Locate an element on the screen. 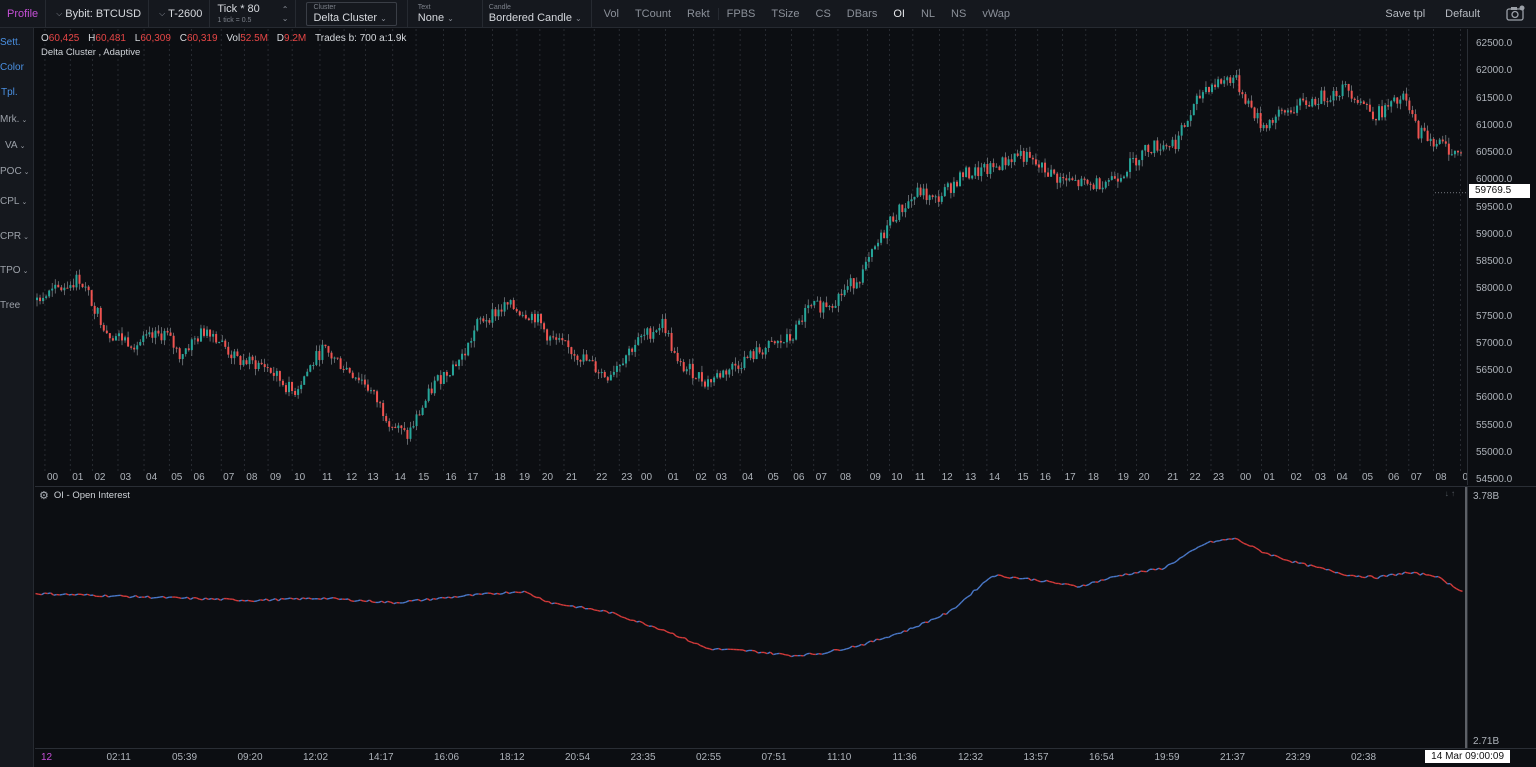  candle-select: Candle Bordered Candle ⌄ is located at coordinates (537, 14).